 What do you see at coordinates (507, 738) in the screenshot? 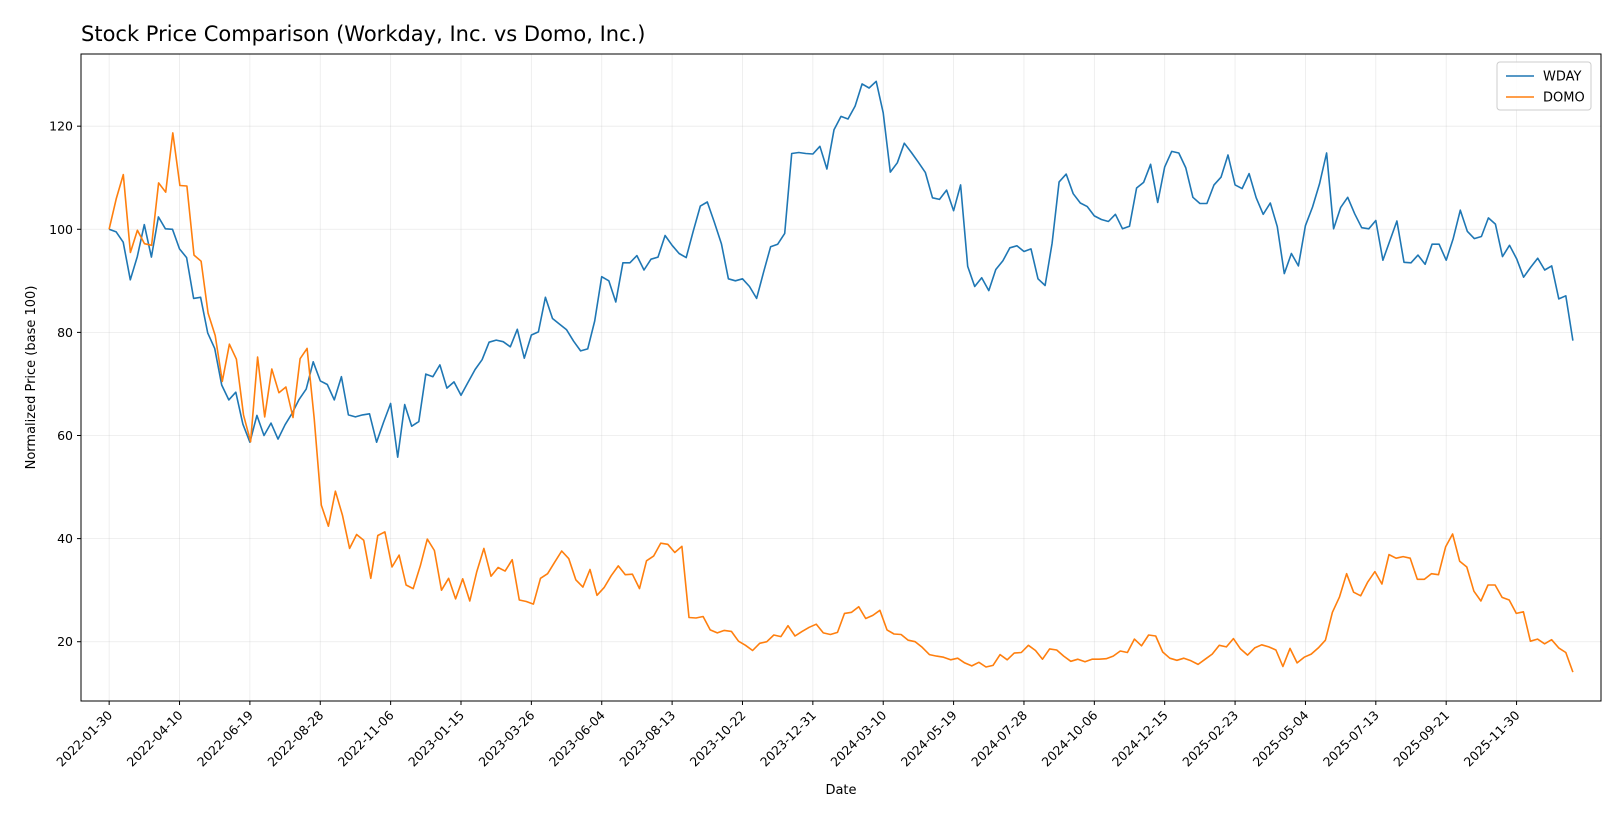
I see `x-tick-label: 2023-03-26` at bounding box center [507, 738].